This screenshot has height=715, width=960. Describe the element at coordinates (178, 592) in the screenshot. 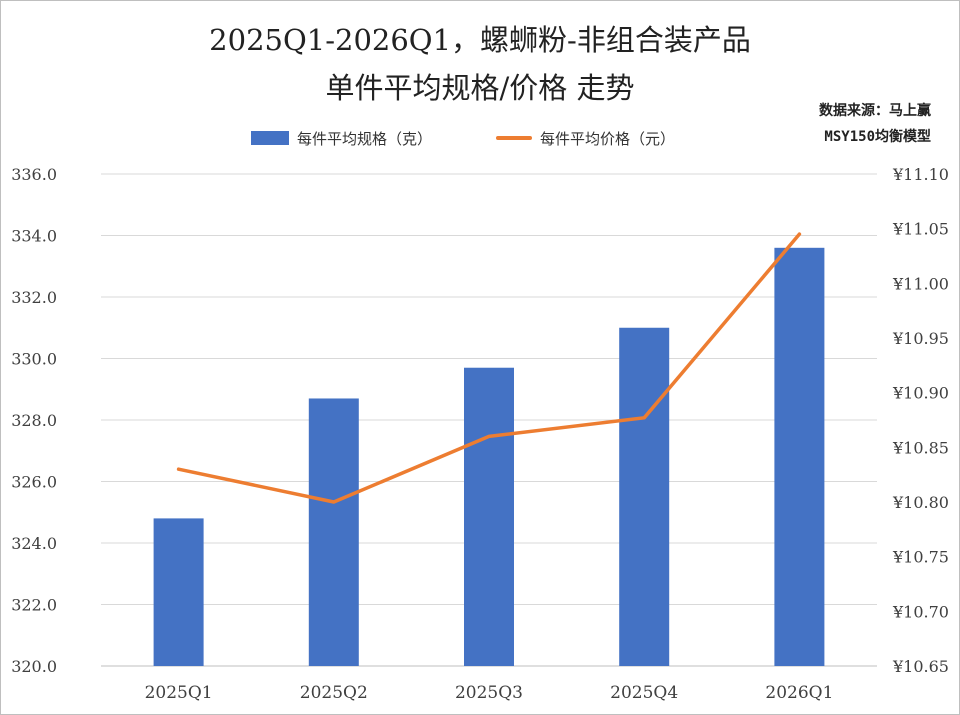

I see `bar-2025Q1` at that location.